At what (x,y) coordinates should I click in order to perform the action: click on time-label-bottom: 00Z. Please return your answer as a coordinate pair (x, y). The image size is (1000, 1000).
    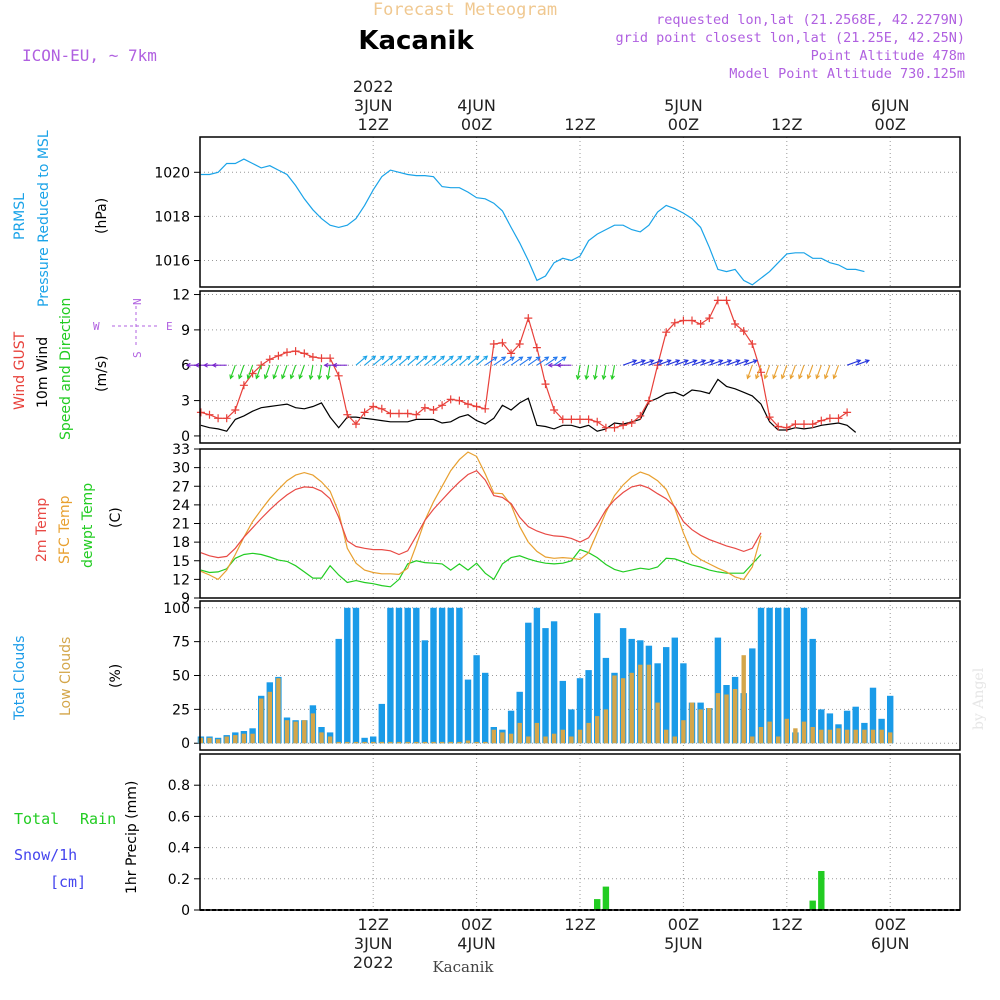
    Looking at the image, I should click on (890, 924).